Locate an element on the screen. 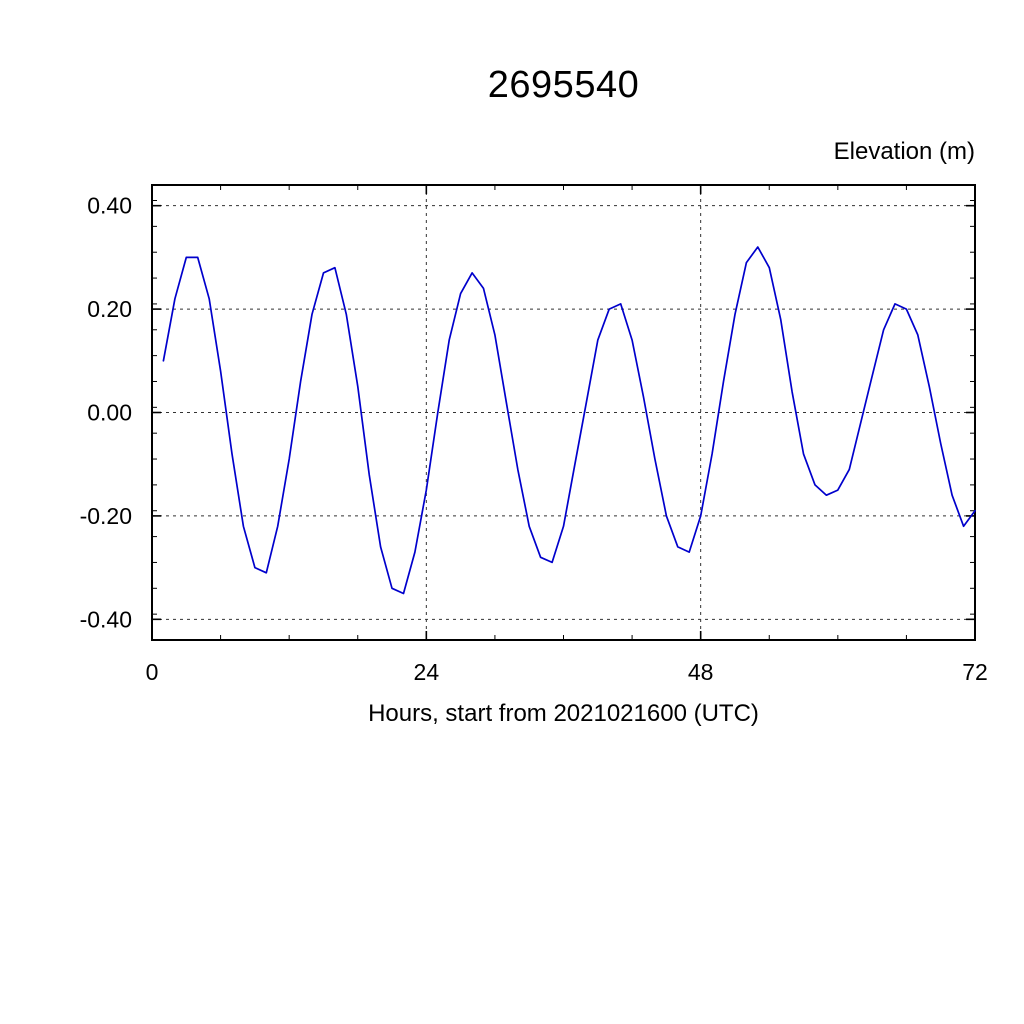 The image size is (1024, 1024). y-tick-label: -0.40 is located at coordinates (106, 619).